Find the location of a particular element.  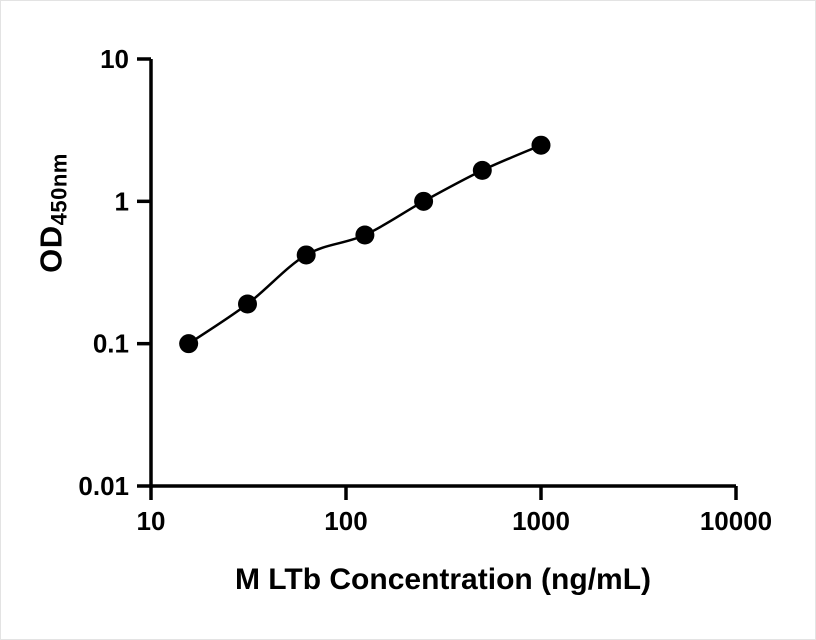

x-tick-label: 1000 is located at coordinates (541, 521).